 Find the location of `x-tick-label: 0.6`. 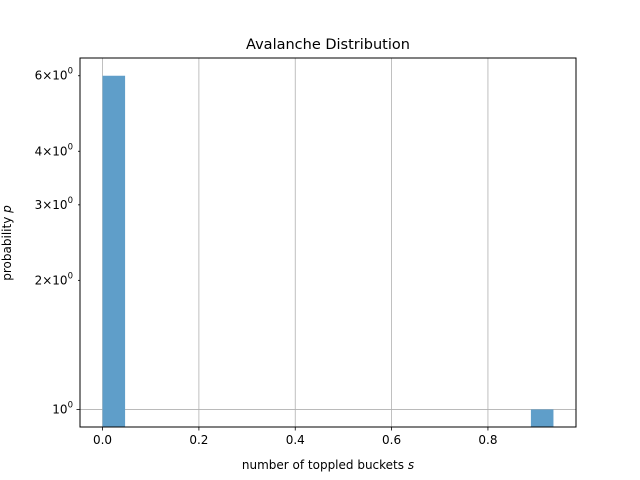

x-tick-label: 0.6 is located at coordinates (391, 440).